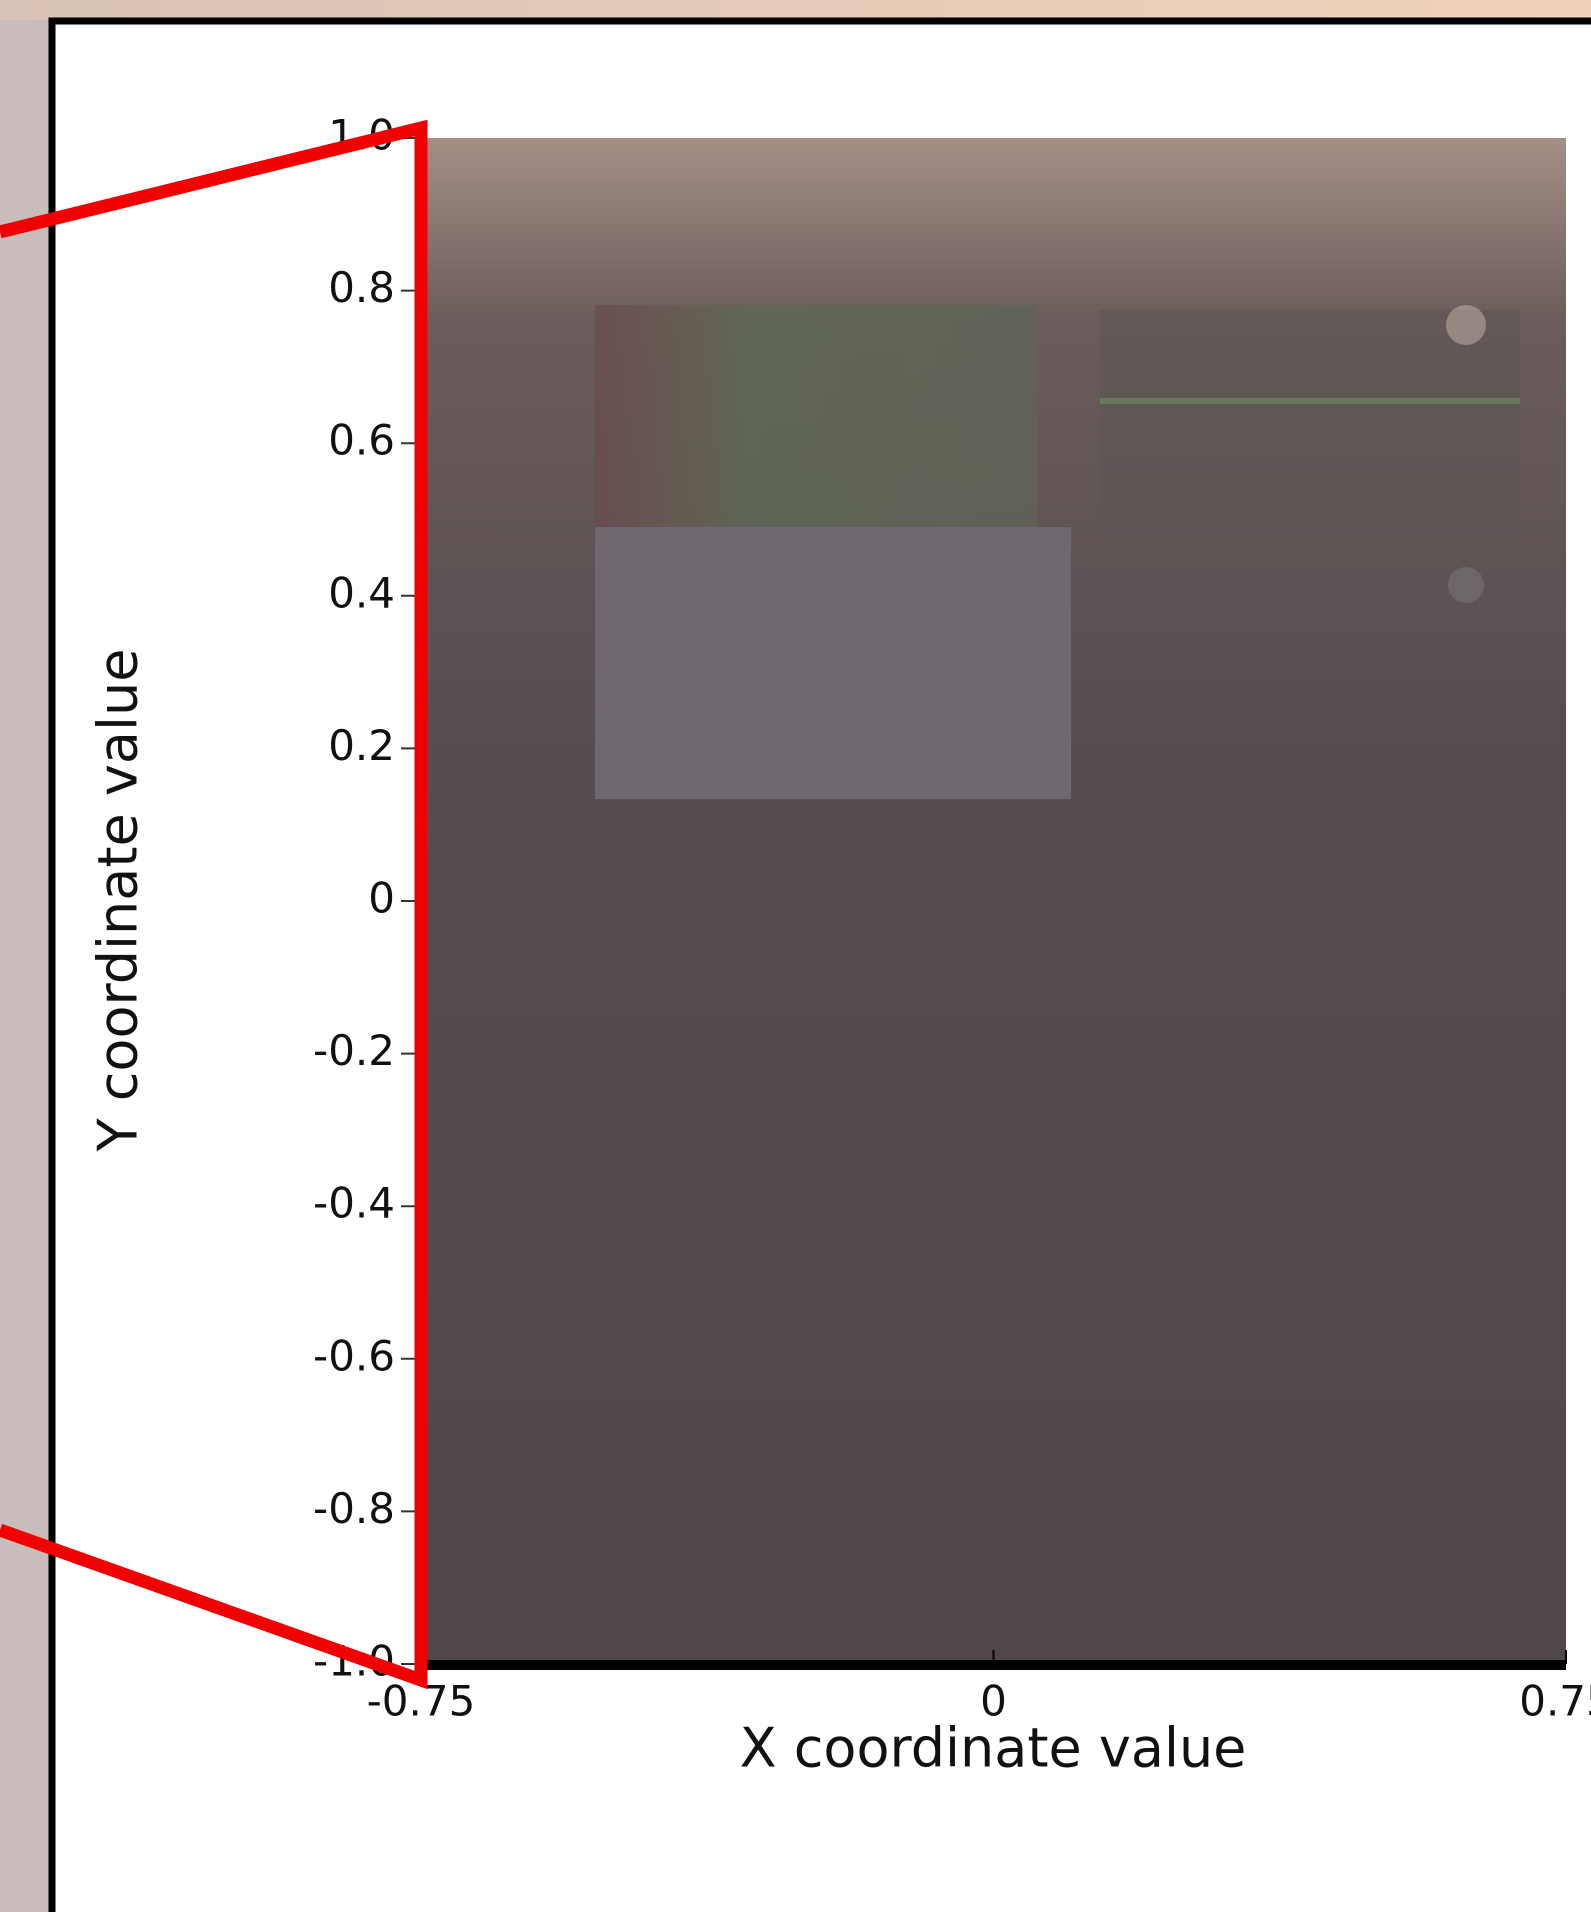  What do you see at coordinates (361, 745) in the screenshot?
I see `y-tick-label: 0.2` at bounding box center [361, 745].